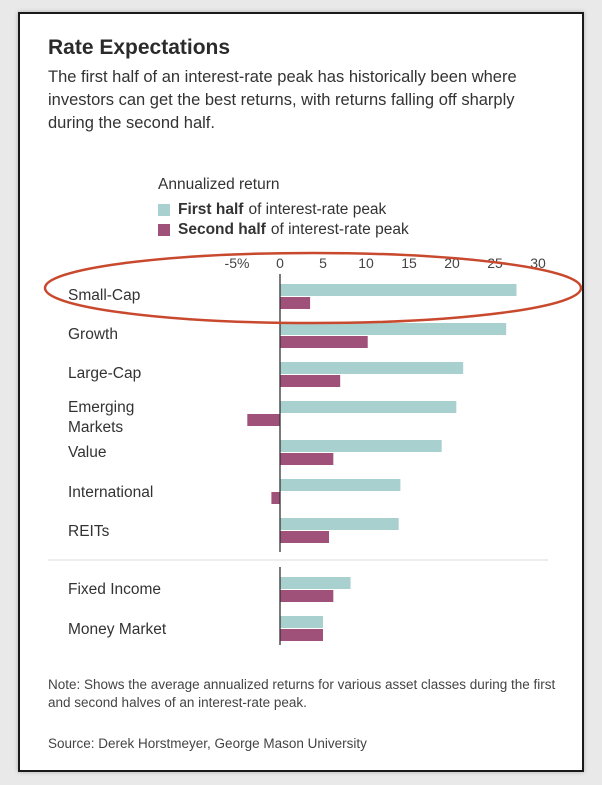 This screenshot has height=785, width=602. Describe the element at coordinates (368, 407) in the screenshot. I see `bar-first-half-emerging-markets` at that location.